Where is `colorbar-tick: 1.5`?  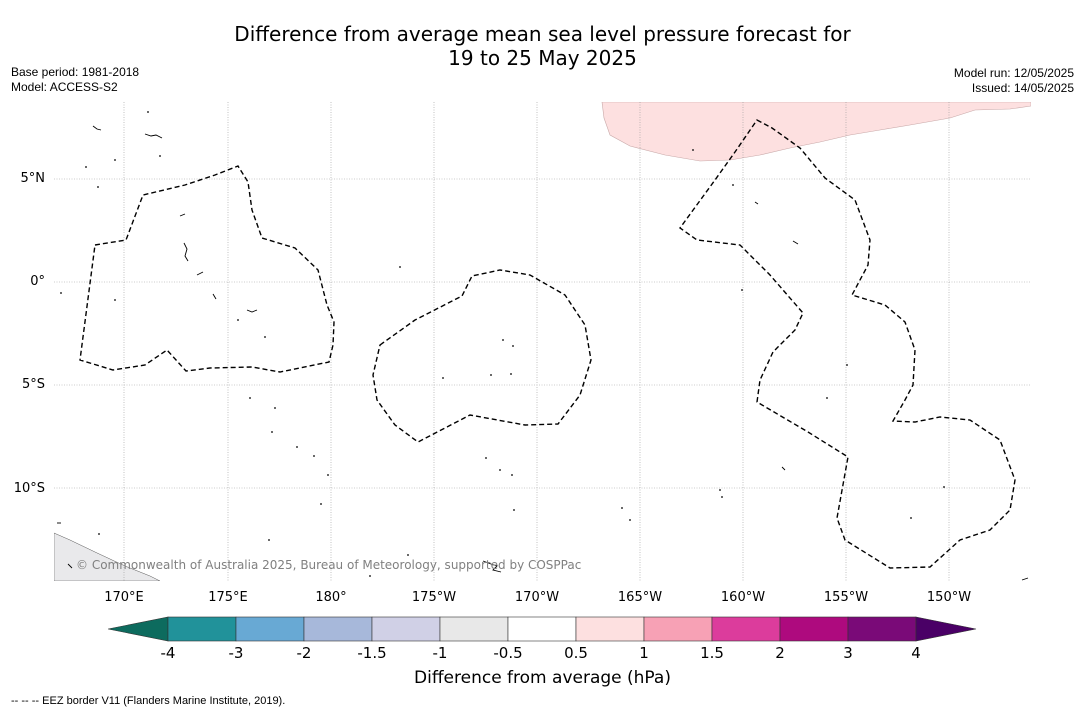
colorbar-tick: 1.5 is located at coordinates (712, 653).